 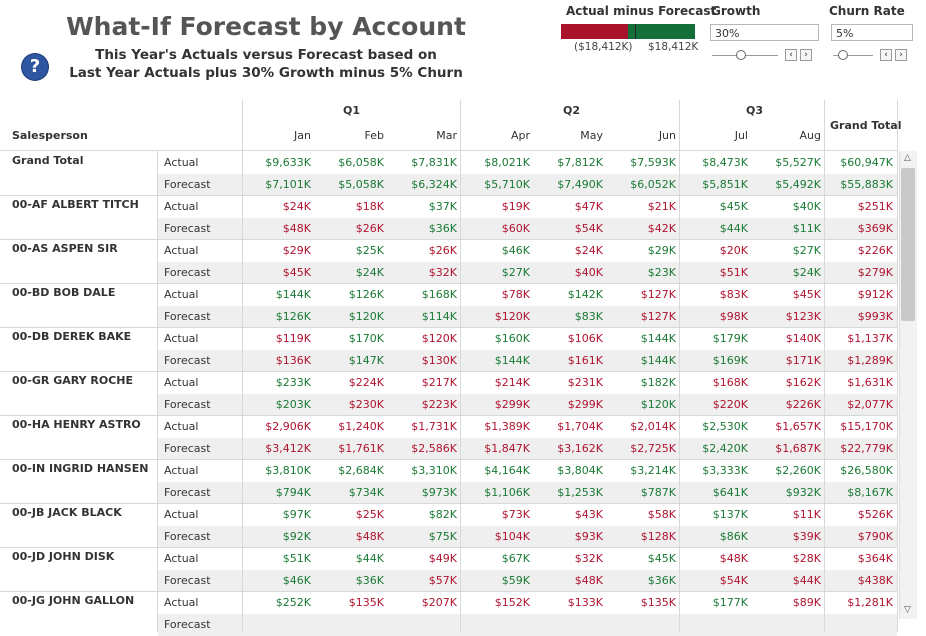 I want to click on actual-value-cell: $8,473K, so click(x=725, y=162).